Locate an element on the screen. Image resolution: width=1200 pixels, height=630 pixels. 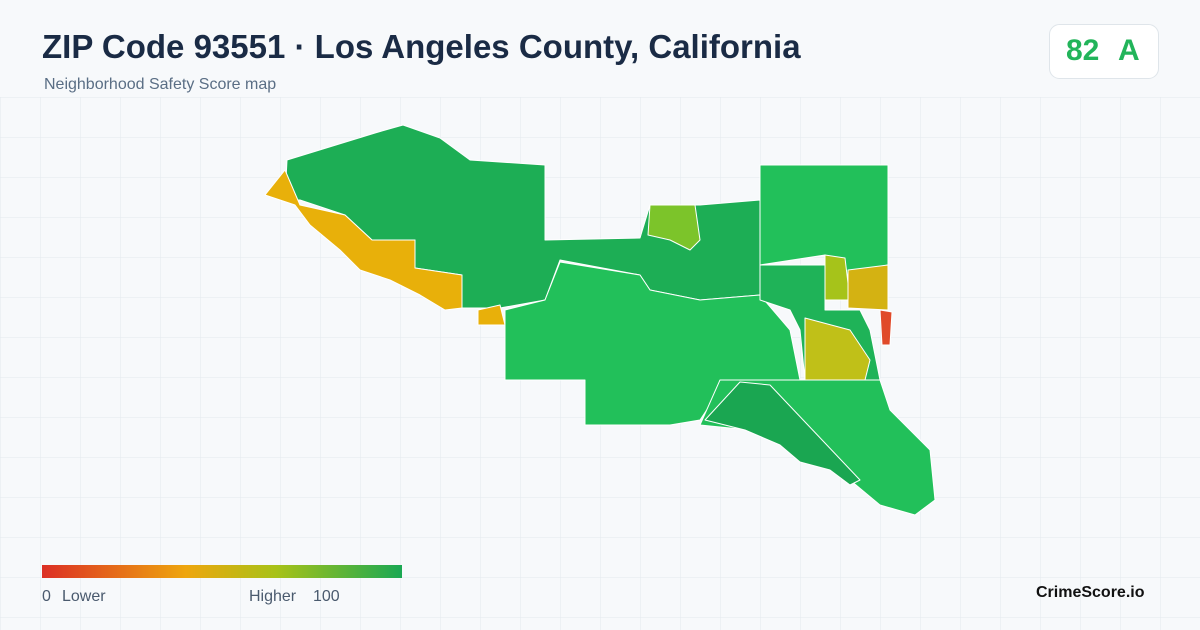
score-badge is located at coordinates (1104, 51).